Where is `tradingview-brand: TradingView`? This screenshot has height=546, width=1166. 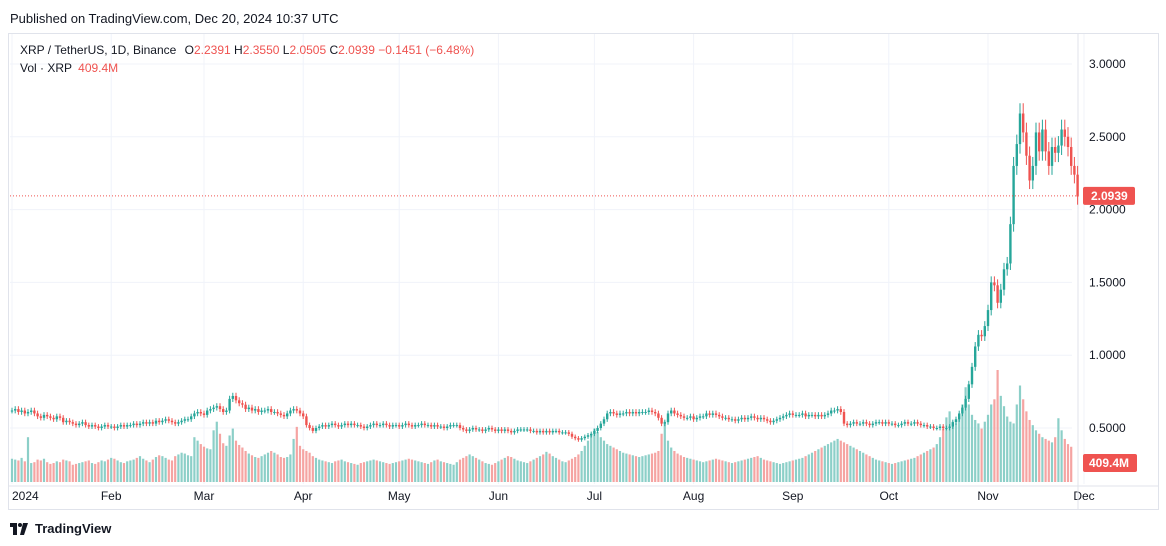
tradingview-brand: TradingView is located at coordinates (60, 528).